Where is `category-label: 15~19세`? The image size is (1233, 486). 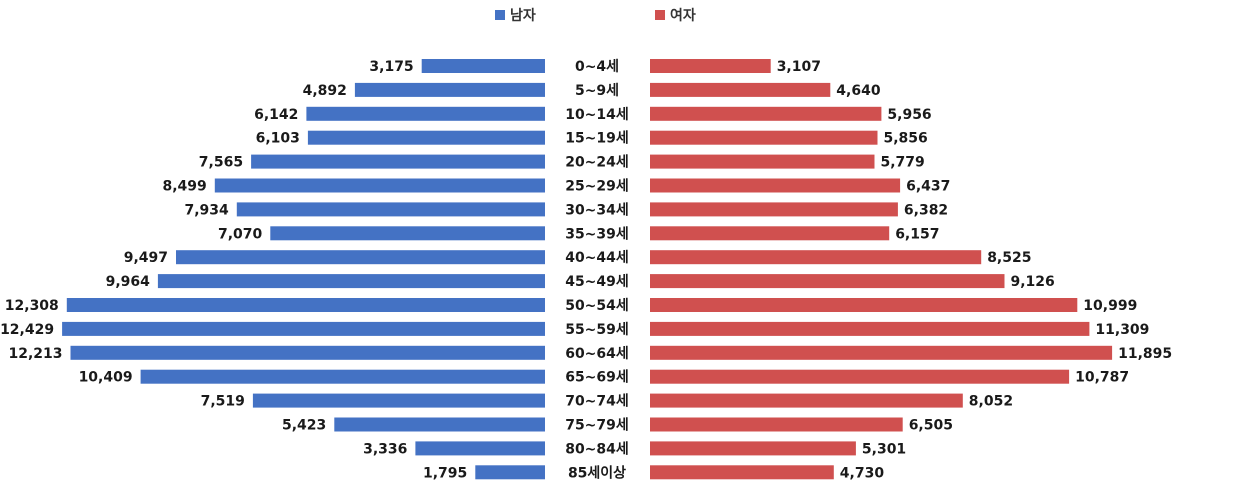 category-label: 15~19세 is located at coordinates (597, 139).